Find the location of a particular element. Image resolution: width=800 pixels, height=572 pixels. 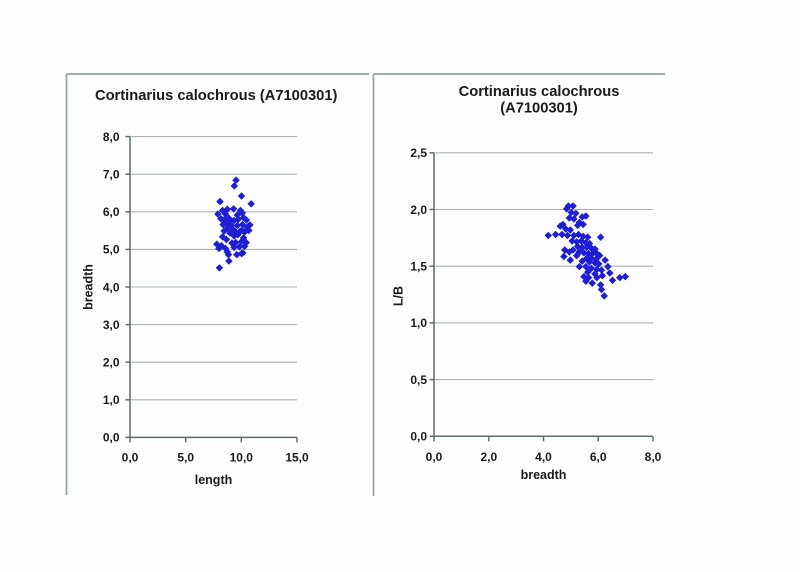

svg-text: 7,0 is located at coordinates (111, 175).